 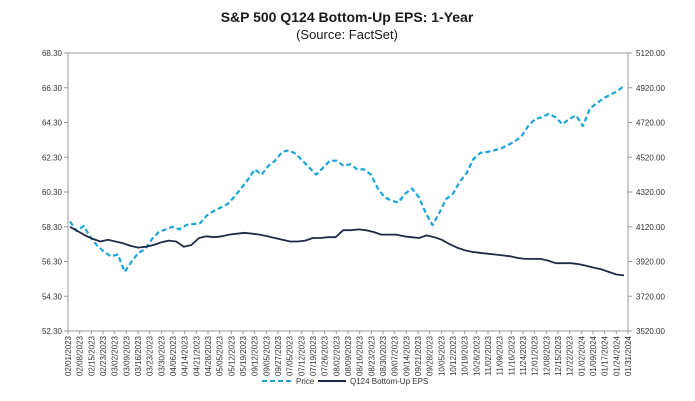 What do you see at coordinates (52, 53) in the screenshot?
I see `left-tick-label: 68.30` at bounding box center [52, 53].